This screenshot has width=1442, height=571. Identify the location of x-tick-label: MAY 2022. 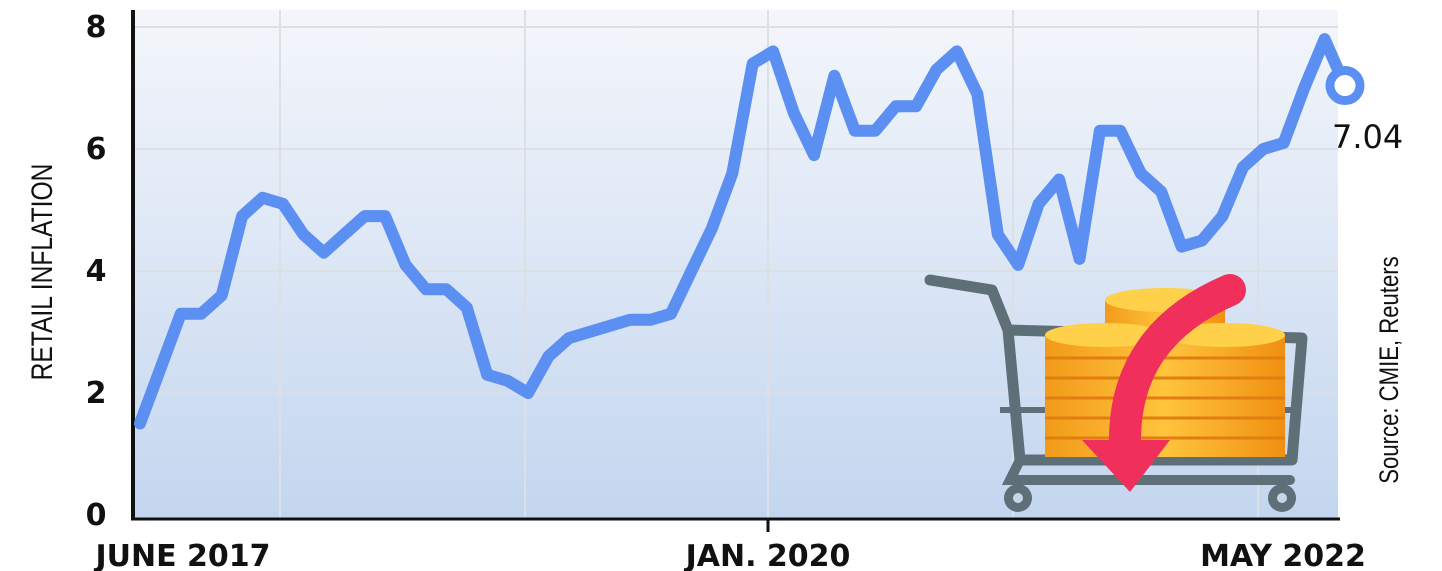
(1283, 555).